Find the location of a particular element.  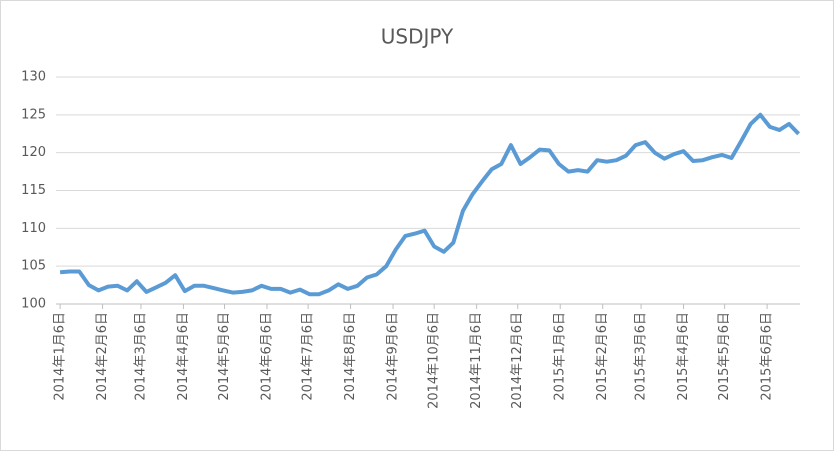

x-tick-label: 2014年10月6日 is located at coordinates (434, 360).